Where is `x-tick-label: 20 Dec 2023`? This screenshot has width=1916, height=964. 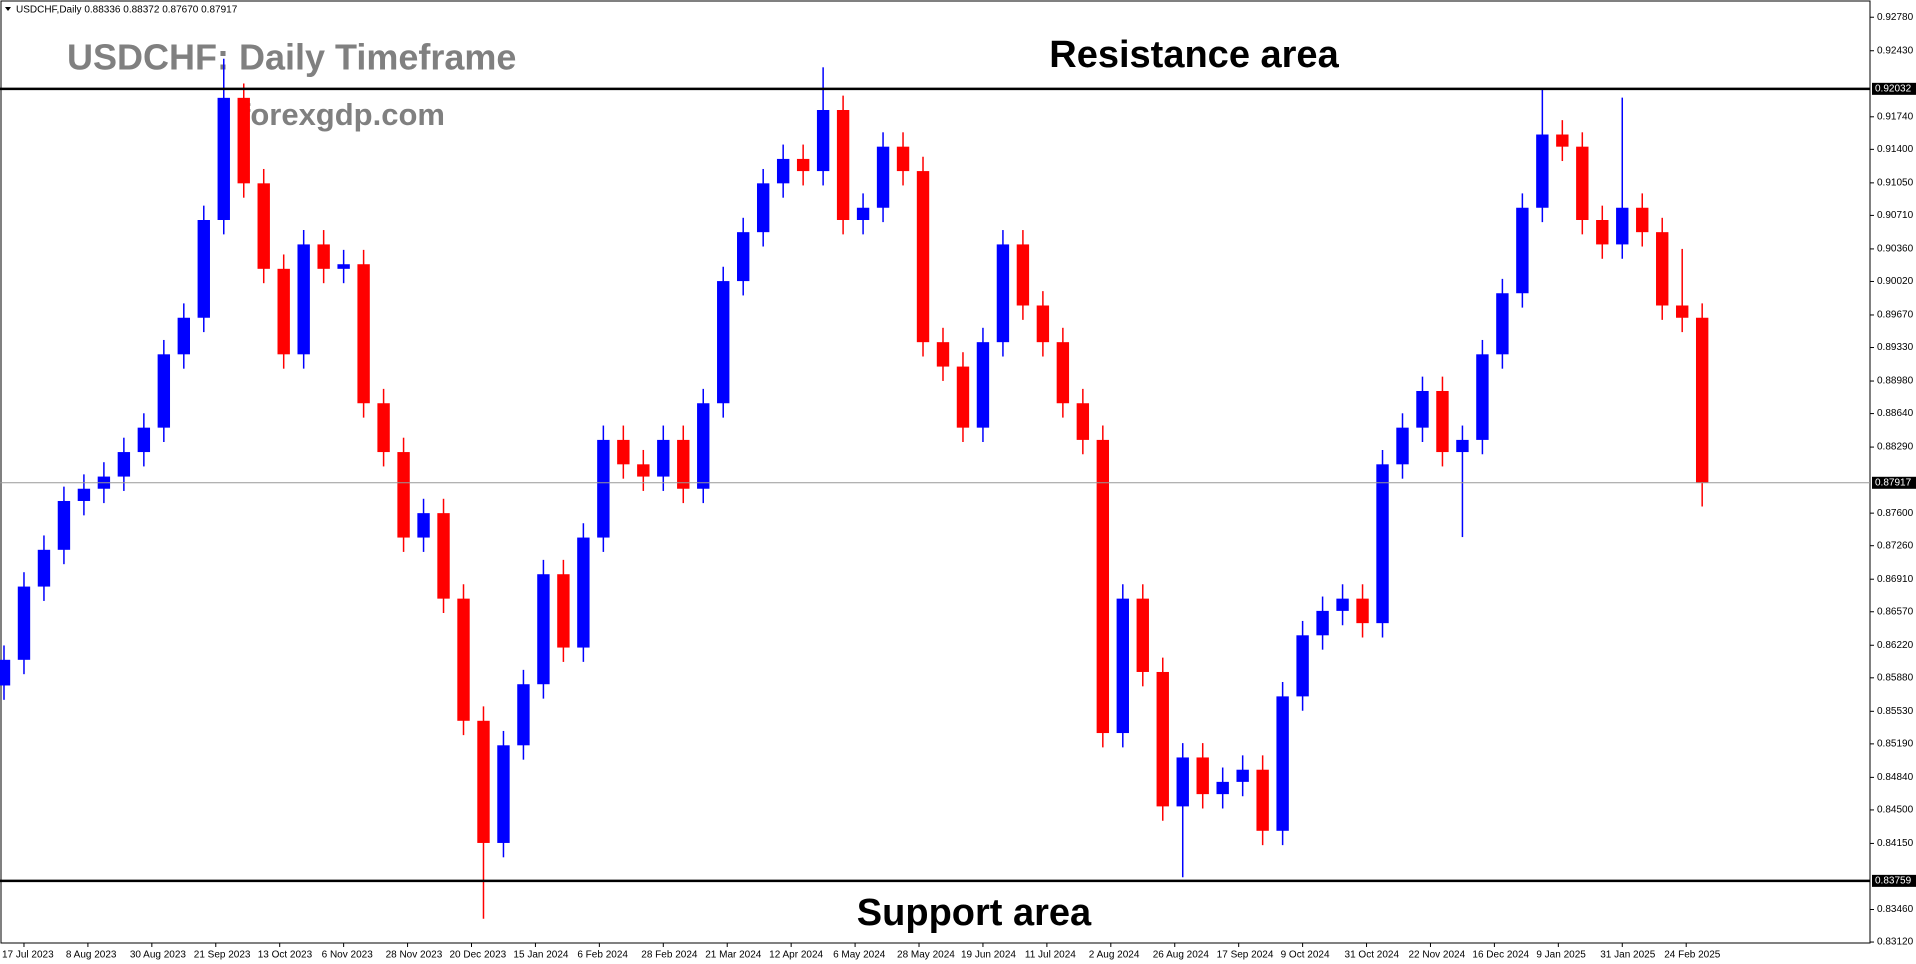 x-tick-label: 20 Dec 2023 is located at coordinates (477, 955).